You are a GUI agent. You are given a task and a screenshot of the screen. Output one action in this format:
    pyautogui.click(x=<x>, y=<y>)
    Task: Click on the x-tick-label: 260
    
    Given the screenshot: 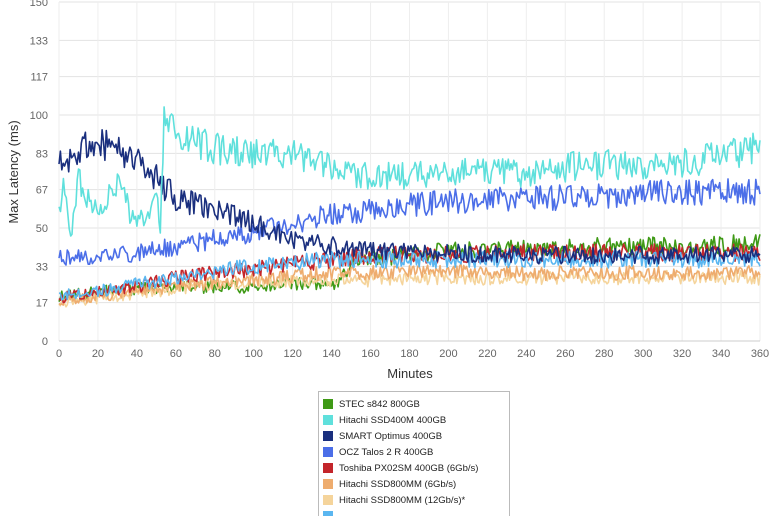 What is the action you would take?
    pyautogui.click(x=565, y=354)
    